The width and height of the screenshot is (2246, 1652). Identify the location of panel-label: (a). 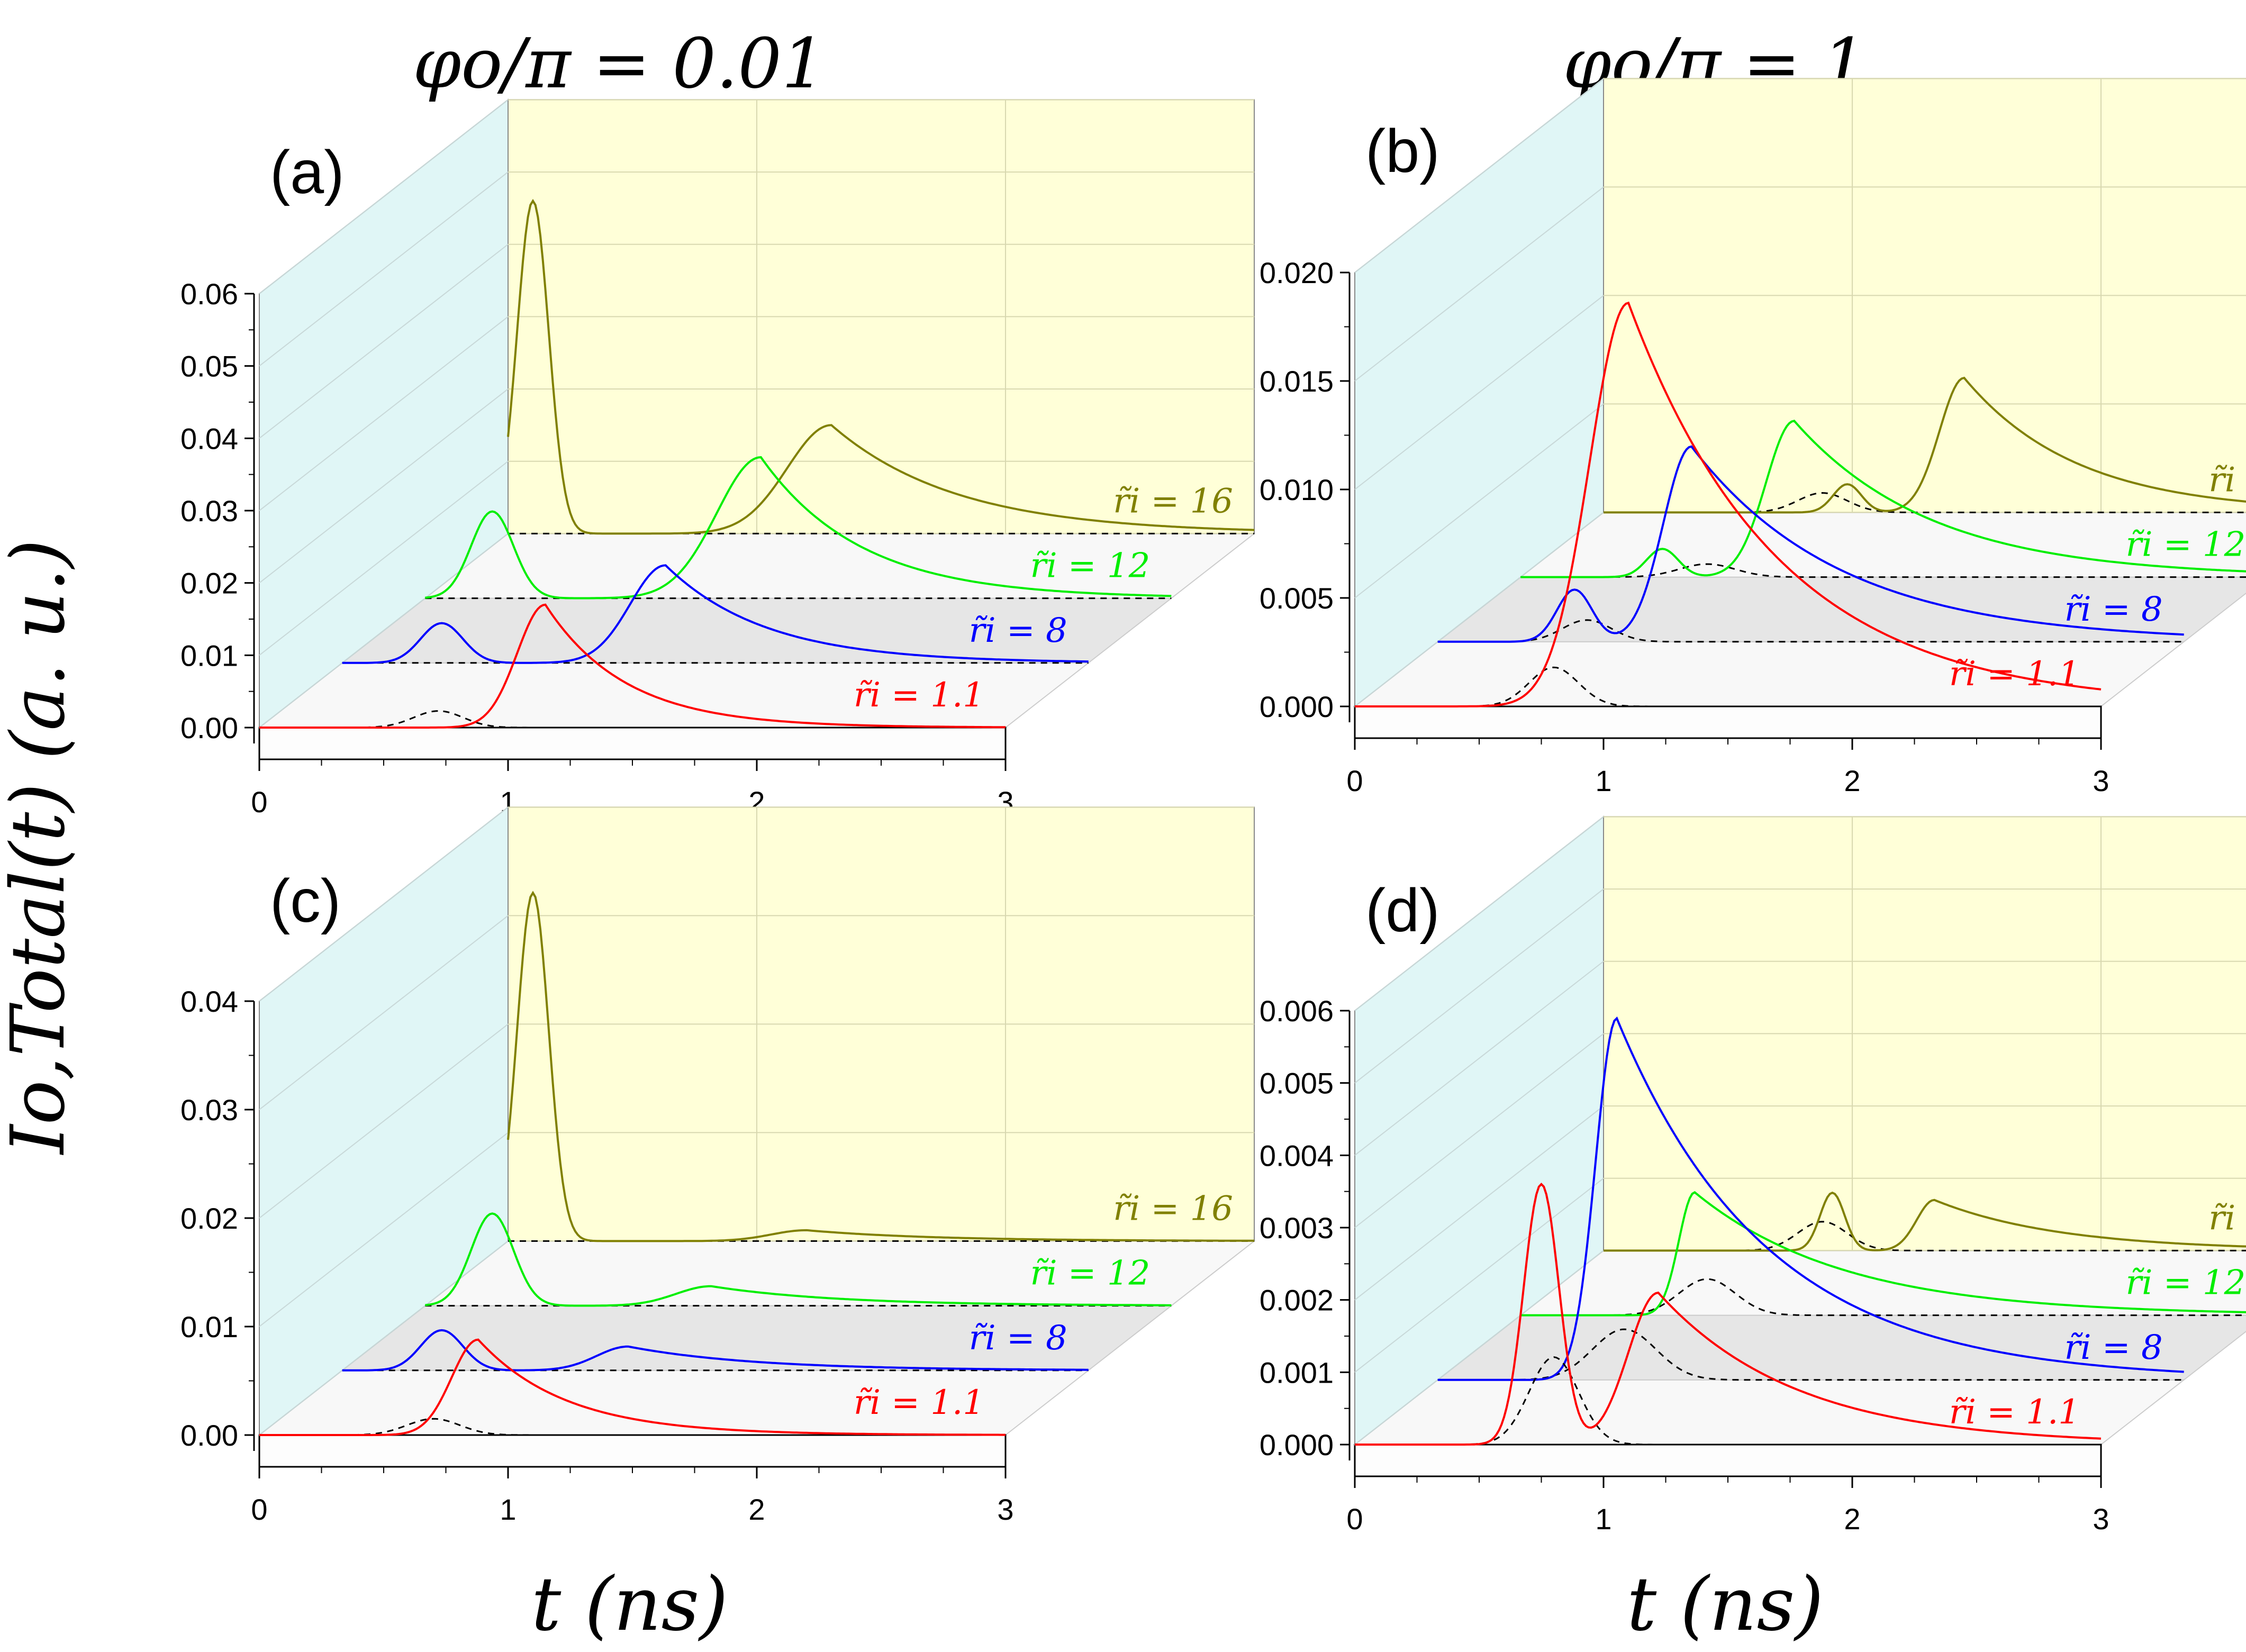
(307, 172).